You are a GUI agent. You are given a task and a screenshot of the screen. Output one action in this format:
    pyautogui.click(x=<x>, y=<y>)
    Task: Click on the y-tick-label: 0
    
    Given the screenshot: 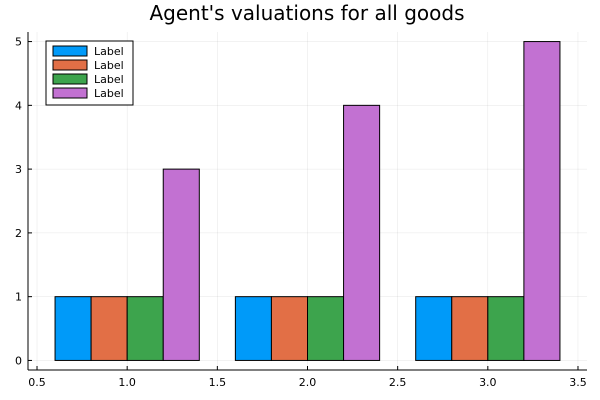 What is the action you would take?
    pyautogui.click(x=18, y=360)
    